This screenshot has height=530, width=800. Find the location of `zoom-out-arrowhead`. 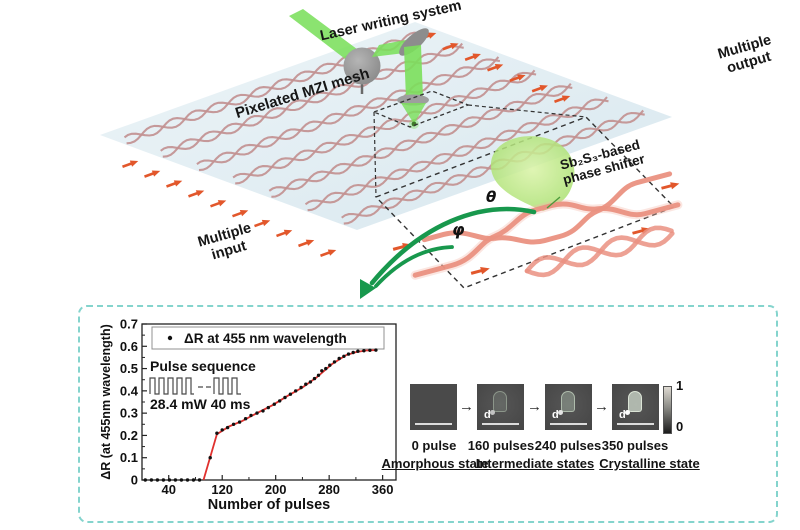

zoom-out-arrowhead is located at coordinates (368, 289).